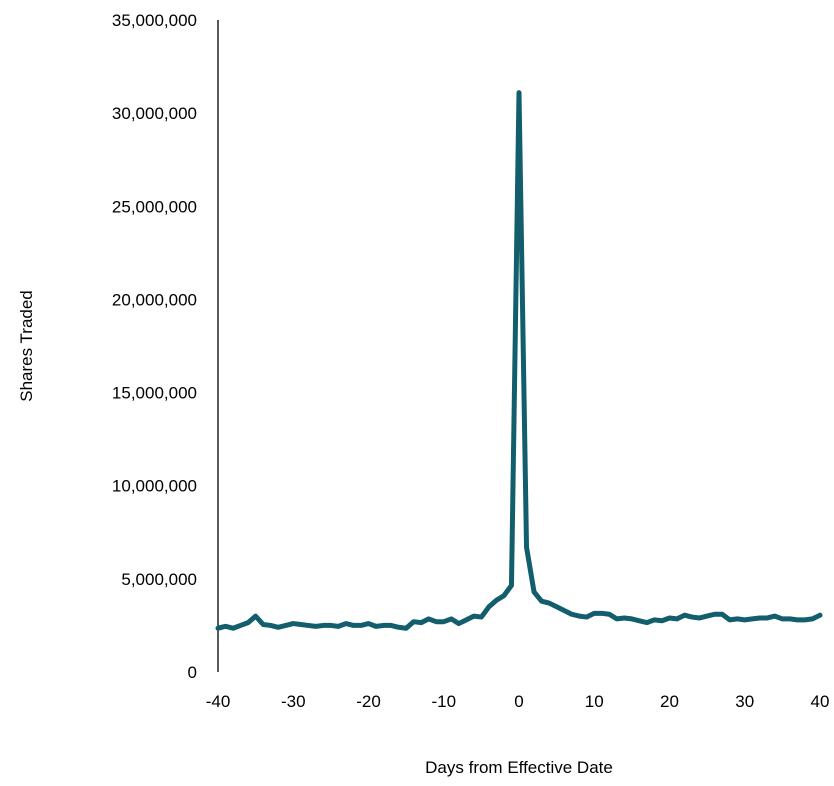  What do you see at coordinates (154, 113) in the screenshot?
I see `y-tick-label: 30,000,000` at bounding box center [154, 113].